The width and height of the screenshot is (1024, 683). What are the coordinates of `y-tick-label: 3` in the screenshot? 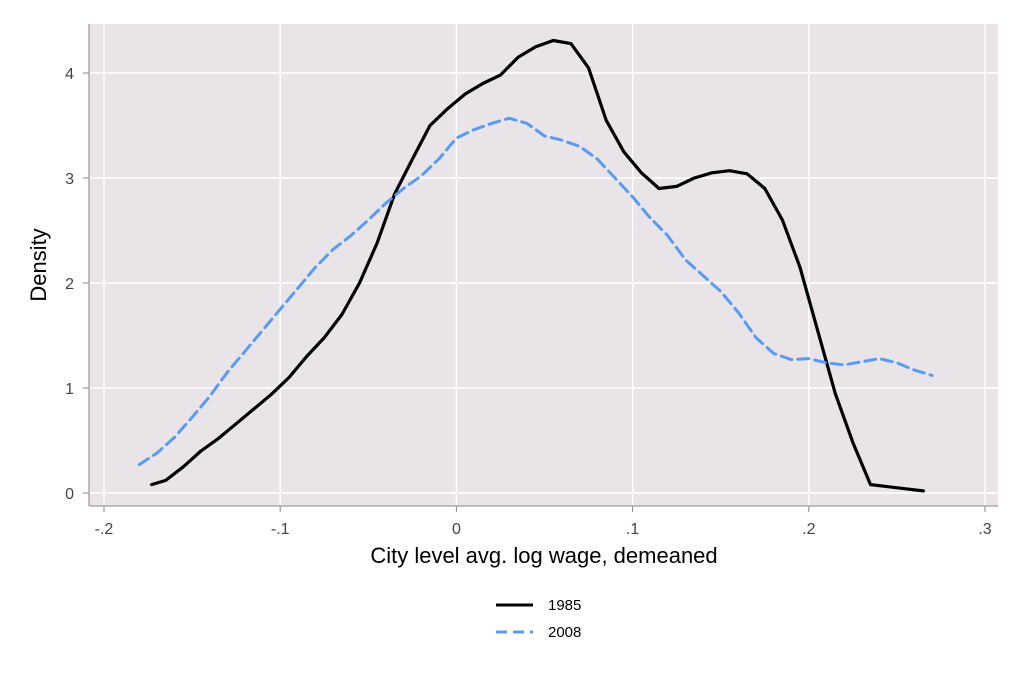 It's located at (69, 179).